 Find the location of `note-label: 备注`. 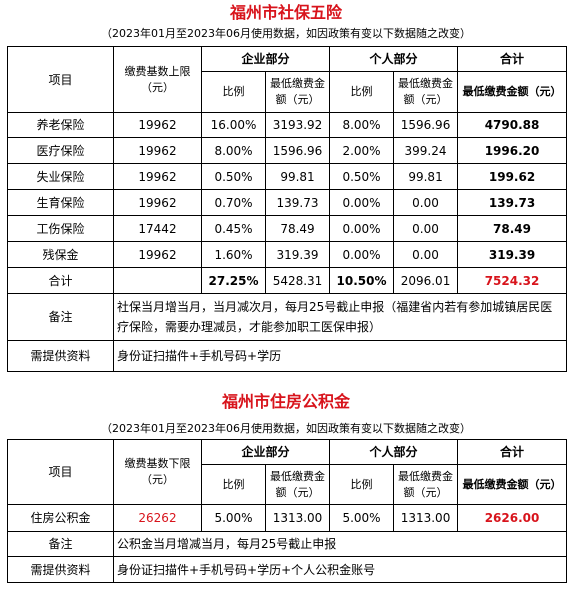

note-label: 备注 is located at coordinates (60, 317).